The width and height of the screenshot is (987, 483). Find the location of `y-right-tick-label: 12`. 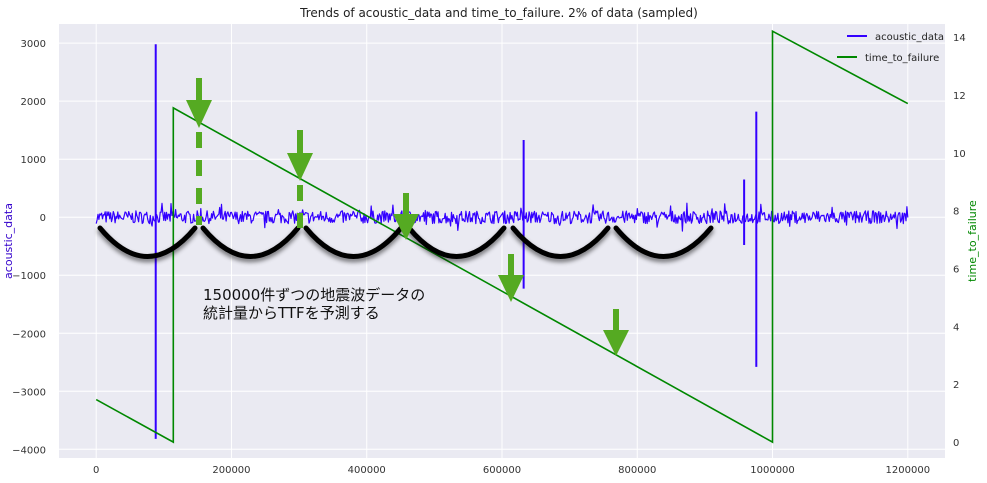

y-right-tick-label: 12 is located at coordinates (959, 96).